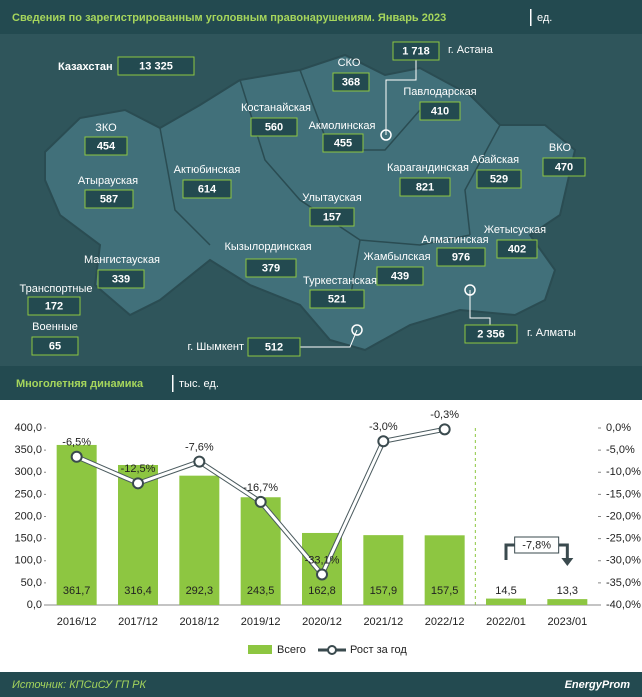  What do you see at coordinates (322, 622) in the screenshot?
I see `x-tick-label: 2020/12` at bounding box center [322, 622].